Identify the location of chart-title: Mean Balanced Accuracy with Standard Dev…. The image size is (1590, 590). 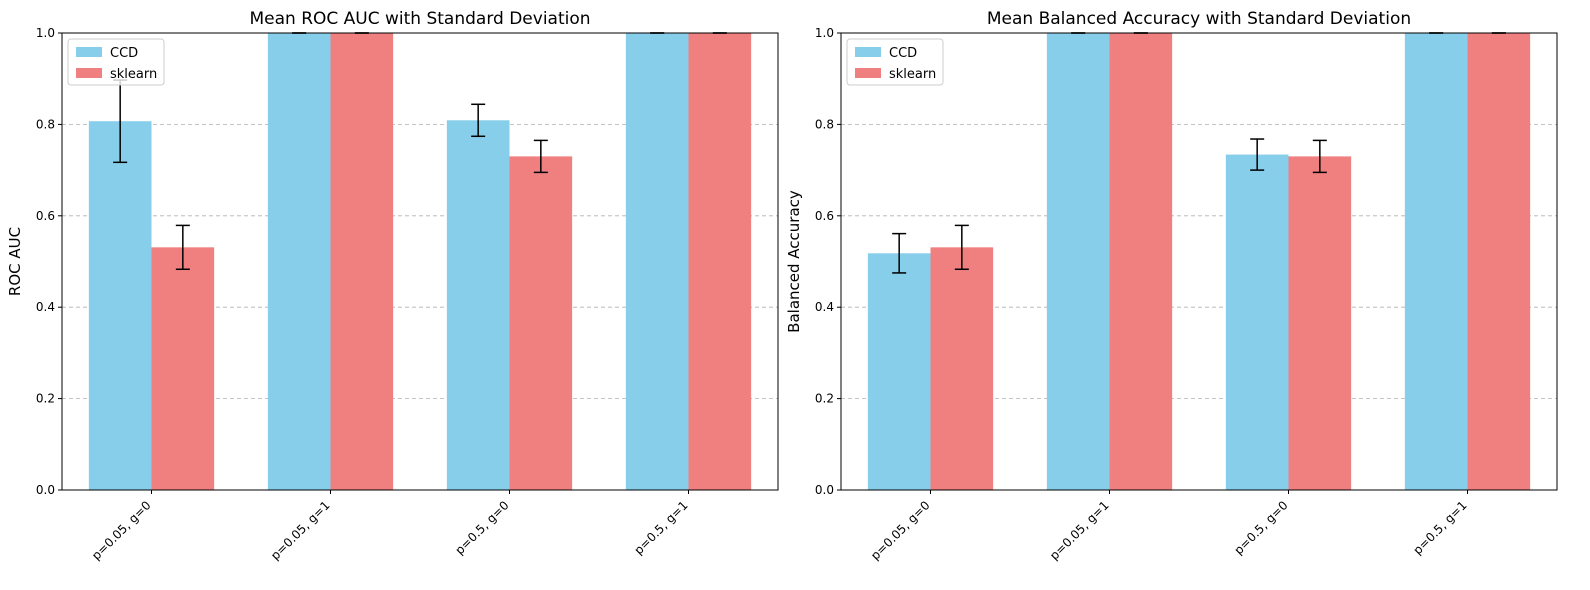
(1199, 19).